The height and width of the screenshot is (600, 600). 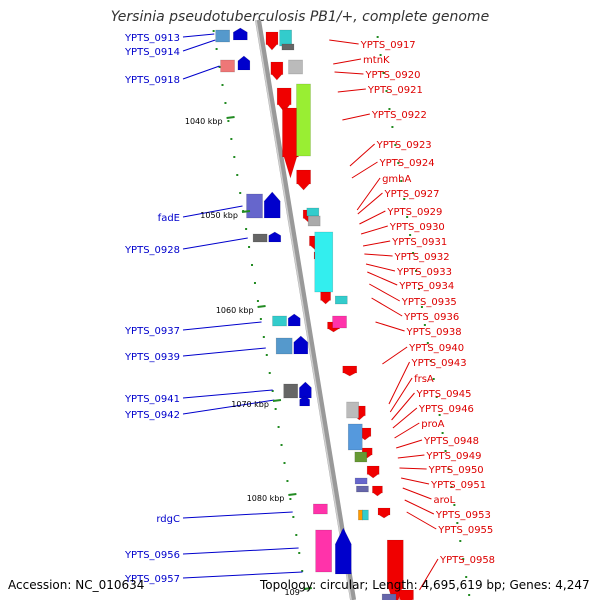 What do you see at coordinates (458, 485) in the screenshot?
I see `gene-label-right: YPTS_0951` at bounding box center [458, 485].